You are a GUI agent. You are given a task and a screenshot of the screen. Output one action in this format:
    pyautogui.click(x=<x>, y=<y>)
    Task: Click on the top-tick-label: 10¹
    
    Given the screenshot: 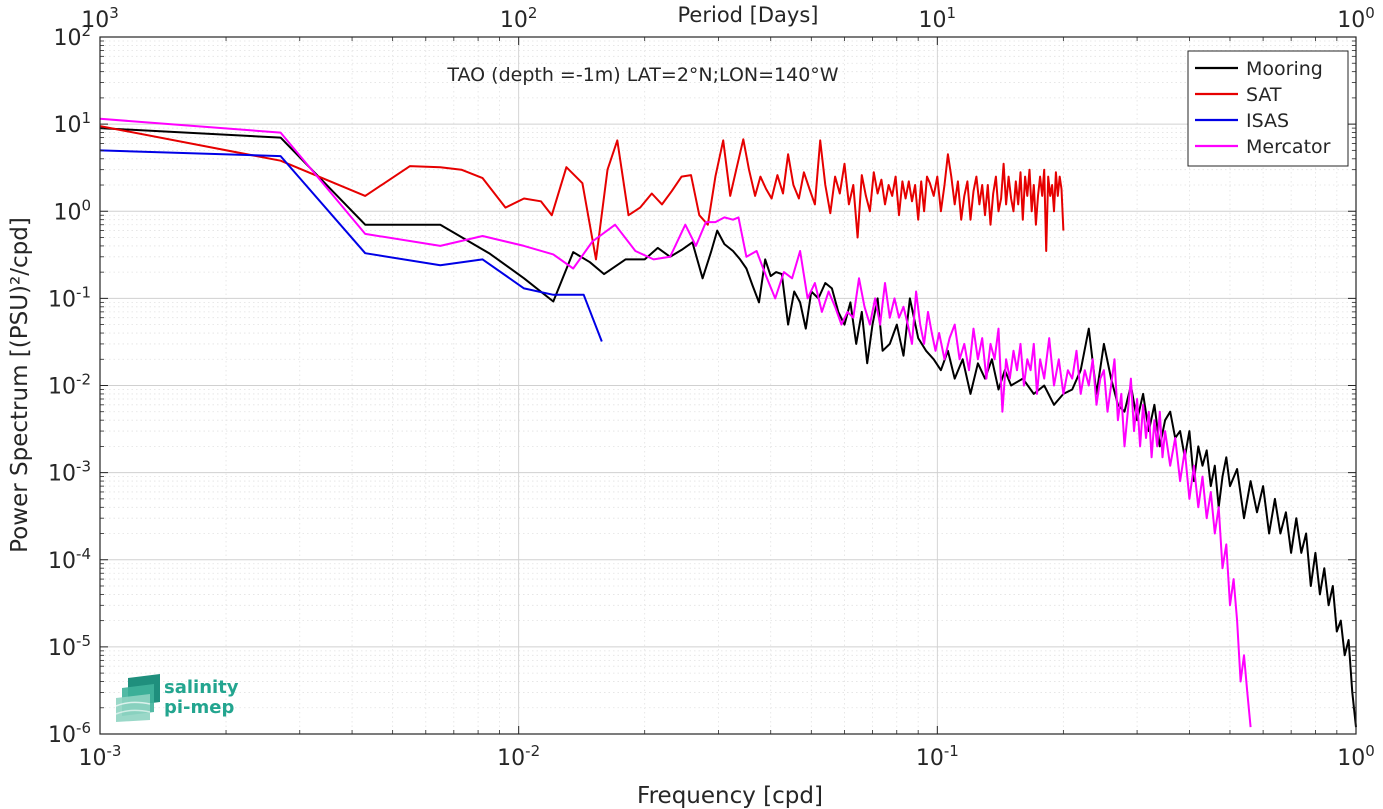 What is the action you would take?
    pyautogui.click(x=938, y=18)
    